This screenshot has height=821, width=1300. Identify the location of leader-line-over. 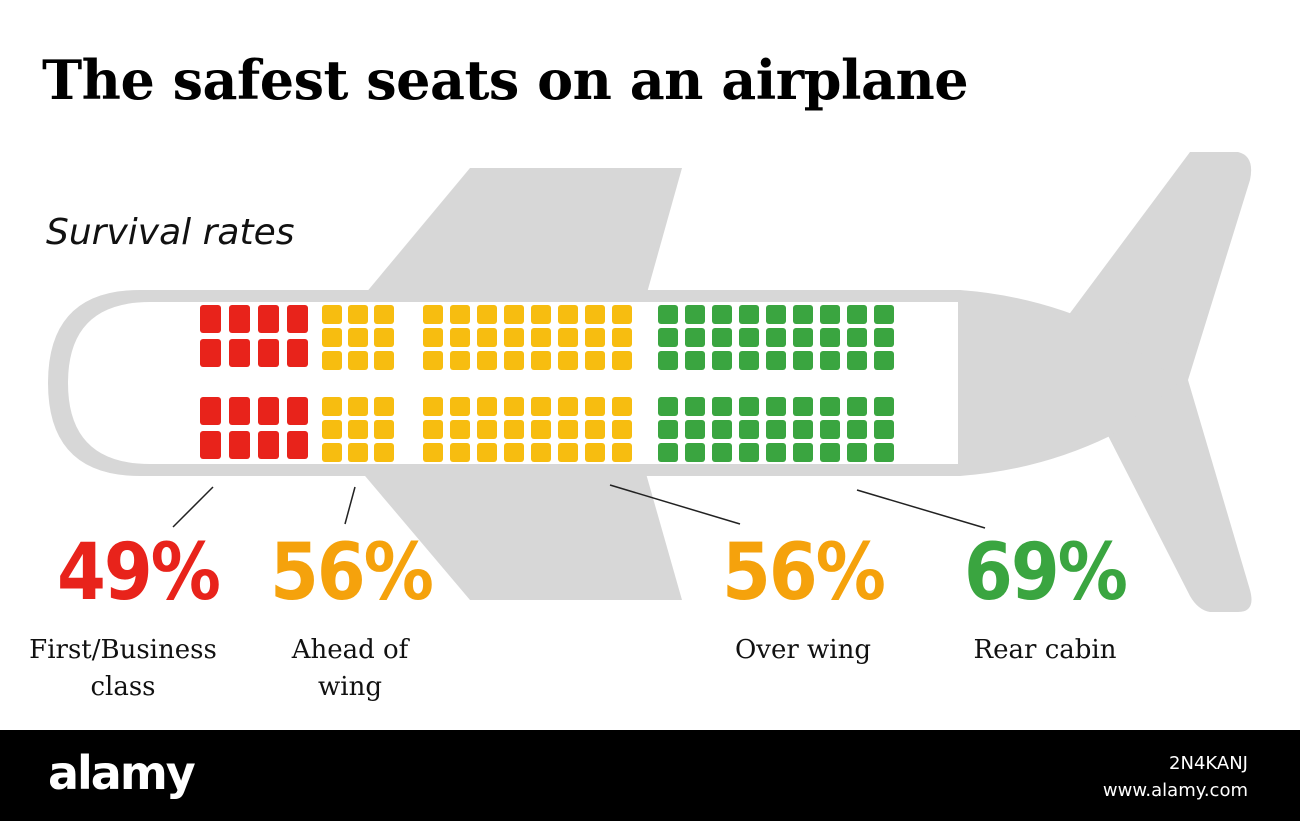
(675, 504).